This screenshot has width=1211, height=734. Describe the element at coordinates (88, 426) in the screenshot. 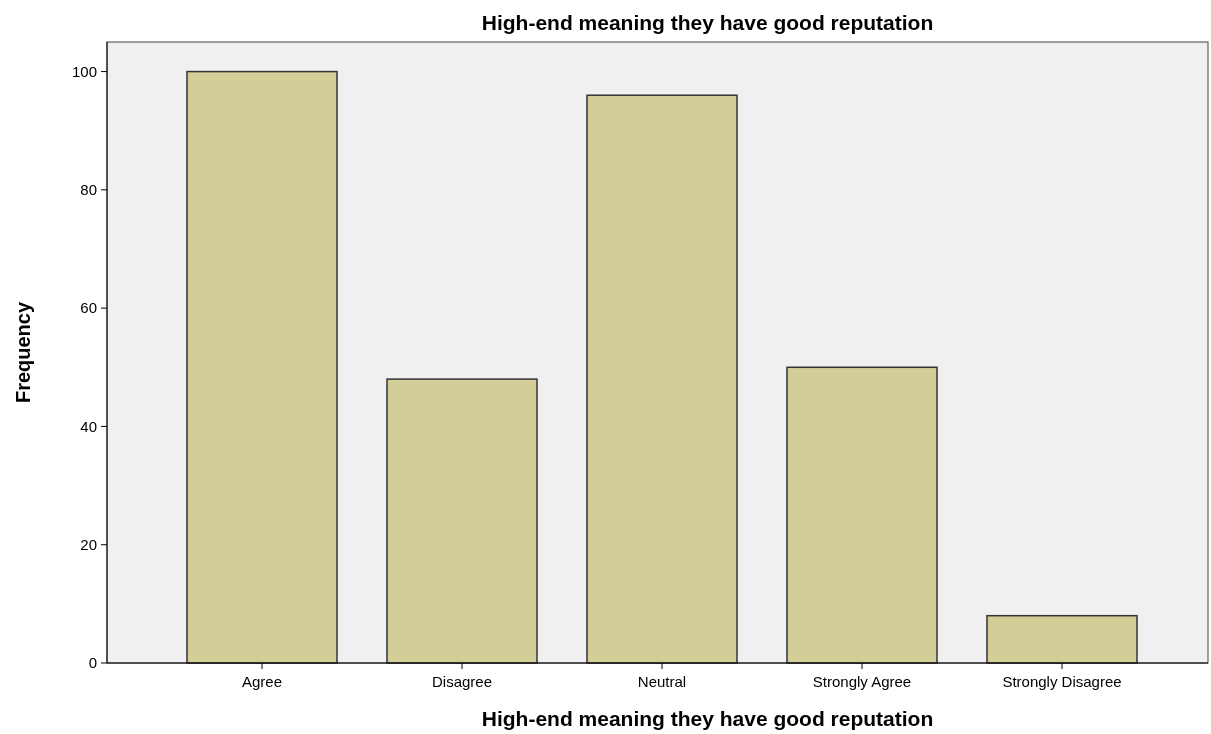

I see `y-tick-label: 40` at that location.